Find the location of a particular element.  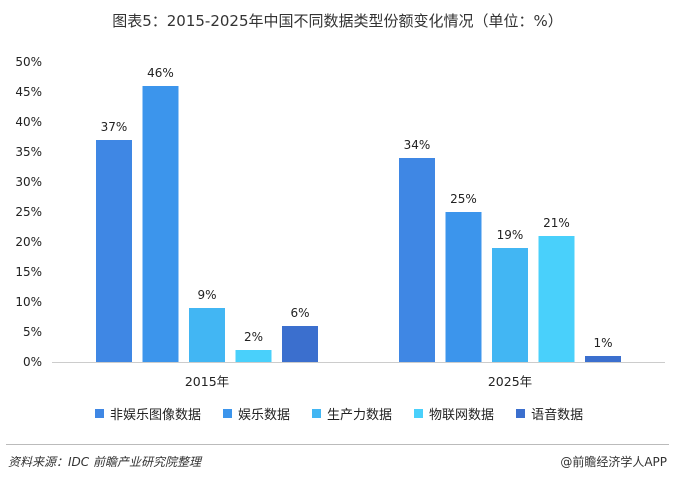

legend-item: 娱乐数据 is located at coordinates (256, 413).